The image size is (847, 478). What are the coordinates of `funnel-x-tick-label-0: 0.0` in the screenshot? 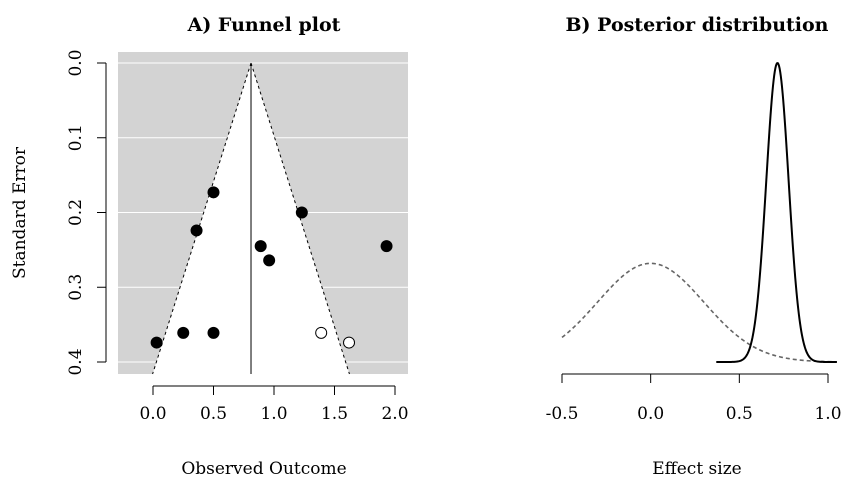 It's located at (152, 414).